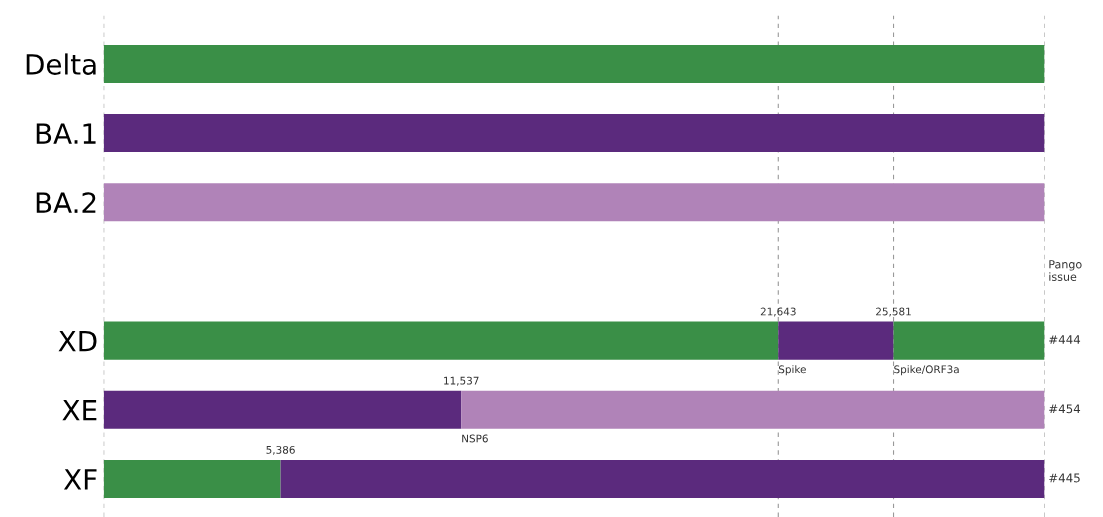 The width and height of the screenshot is (1103, 517). I want to click on y-tick-label: BA.2, so click(66, 202).